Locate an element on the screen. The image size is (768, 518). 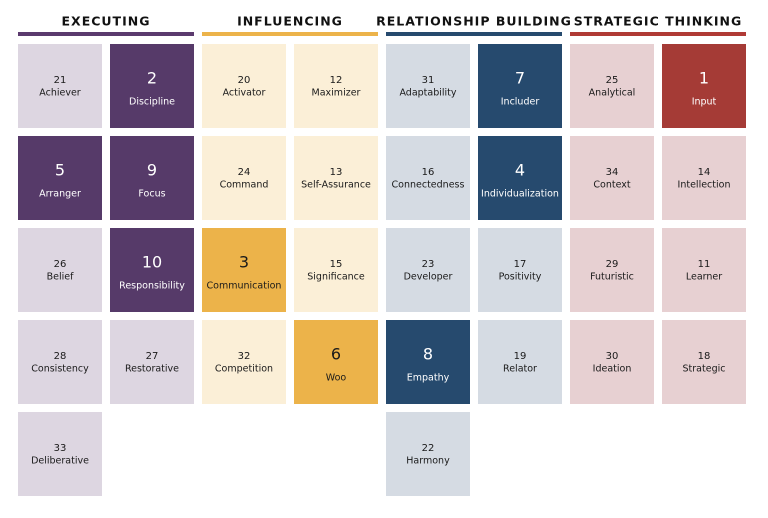
strength-name: Adaptability is located at coordinates (427, 93).